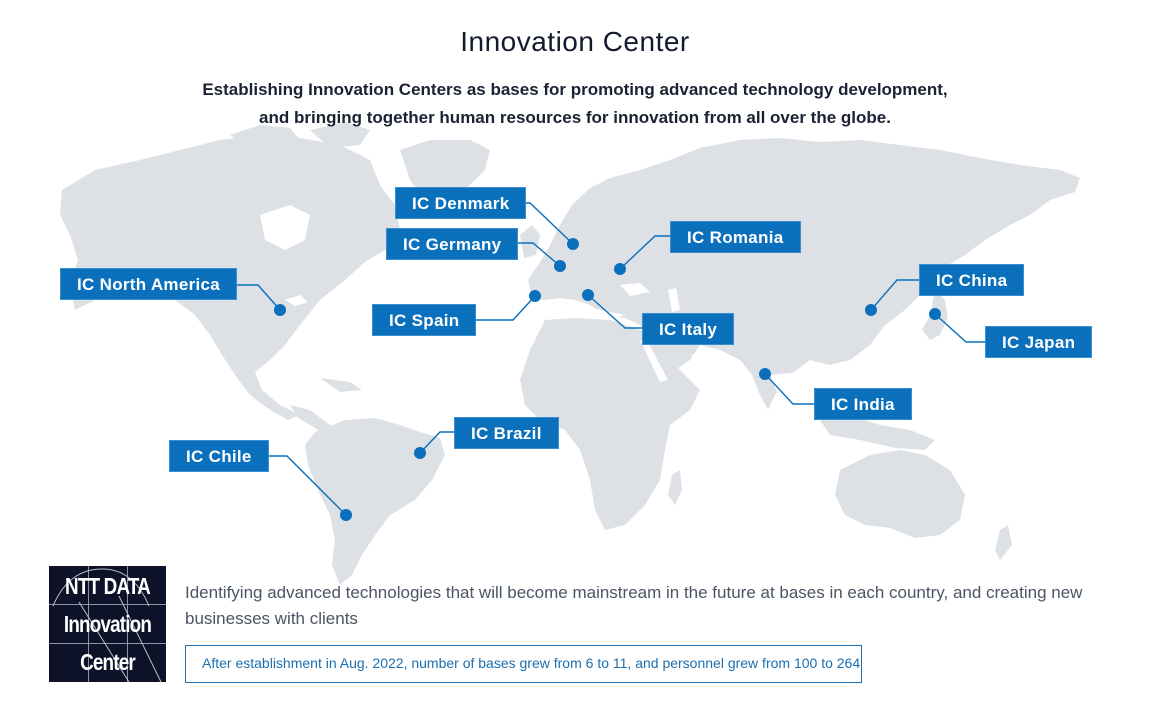 The image size is (1150, 718). I want to click on dot-japan, so click(935, 314).